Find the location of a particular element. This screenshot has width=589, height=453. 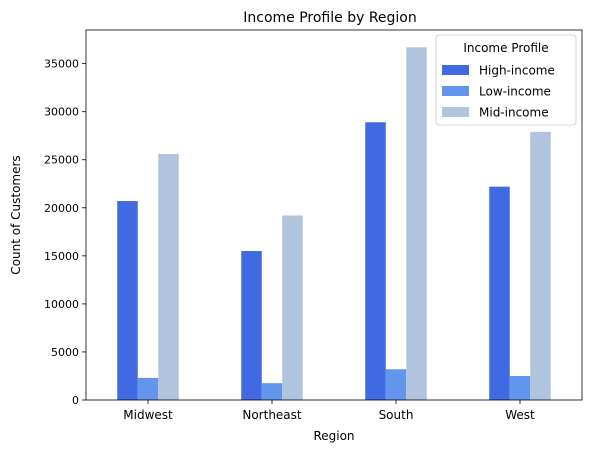

y-tick-label: 35000 is located at coordinates (61, 64).